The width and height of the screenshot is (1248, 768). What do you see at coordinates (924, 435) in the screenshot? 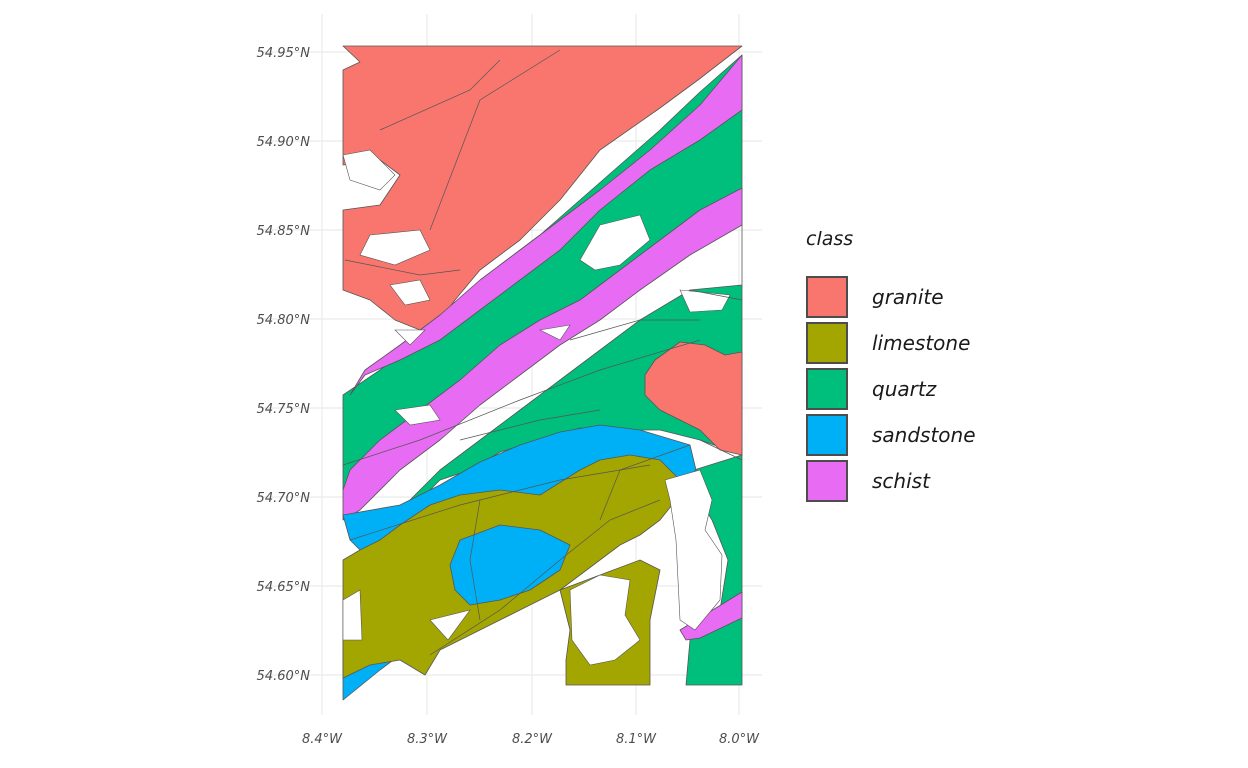
I see `legend-label: sandstone` at bounding box center [924, 435].